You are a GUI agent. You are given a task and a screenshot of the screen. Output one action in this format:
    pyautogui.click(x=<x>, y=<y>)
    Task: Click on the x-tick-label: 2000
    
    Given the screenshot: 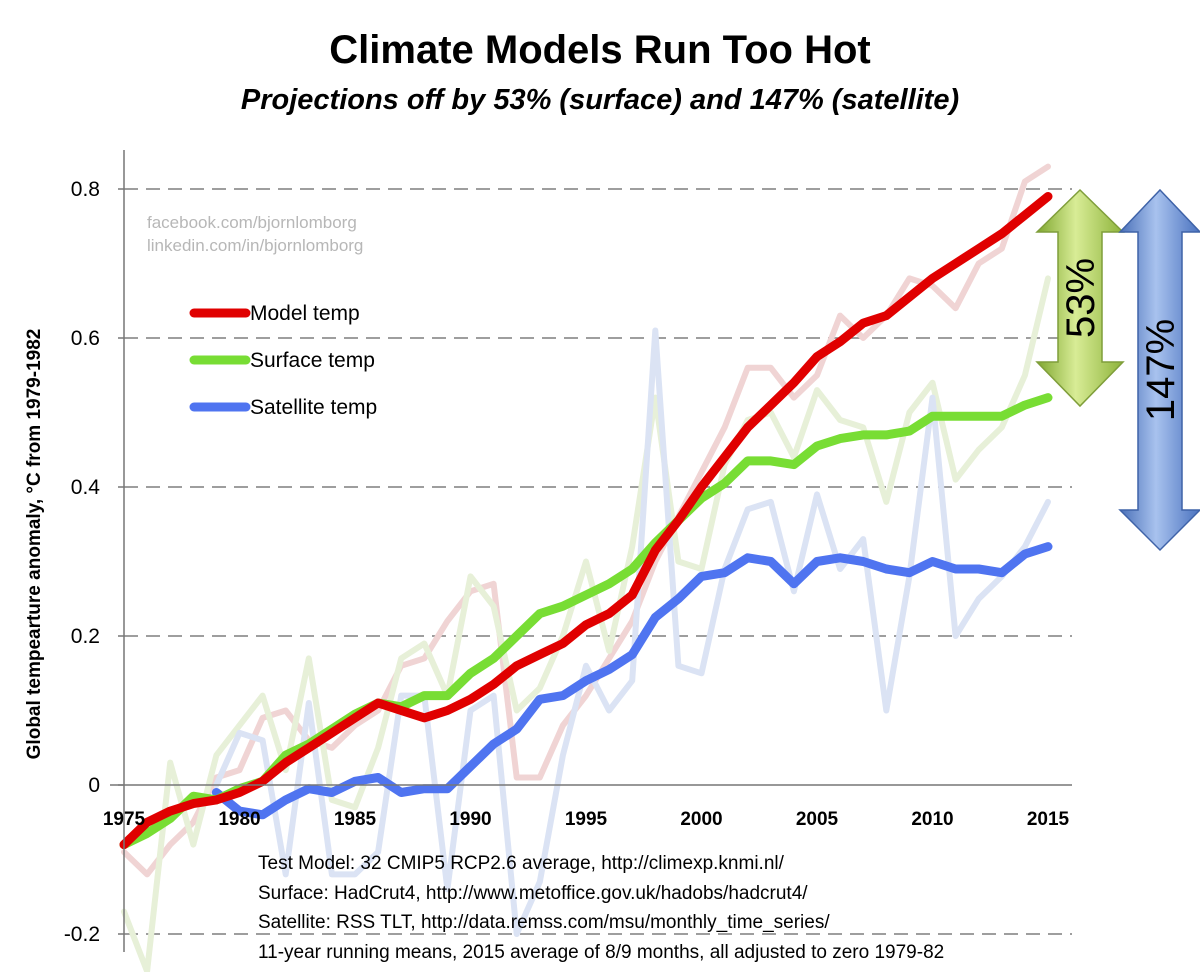 What is the action you would take?
    pyautogui.click(x=701, y=819)
    